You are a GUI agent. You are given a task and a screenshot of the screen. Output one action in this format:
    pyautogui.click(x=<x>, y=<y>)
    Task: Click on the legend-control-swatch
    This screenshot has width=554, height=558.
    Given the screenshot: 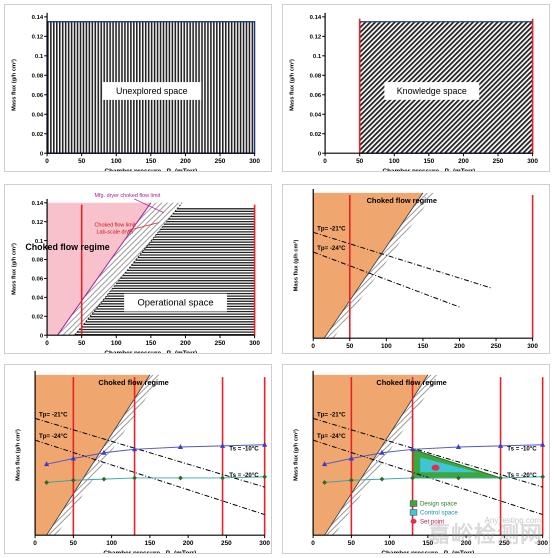 What is the action you would take?
    pyautogui.click(x=413, y=512)
    